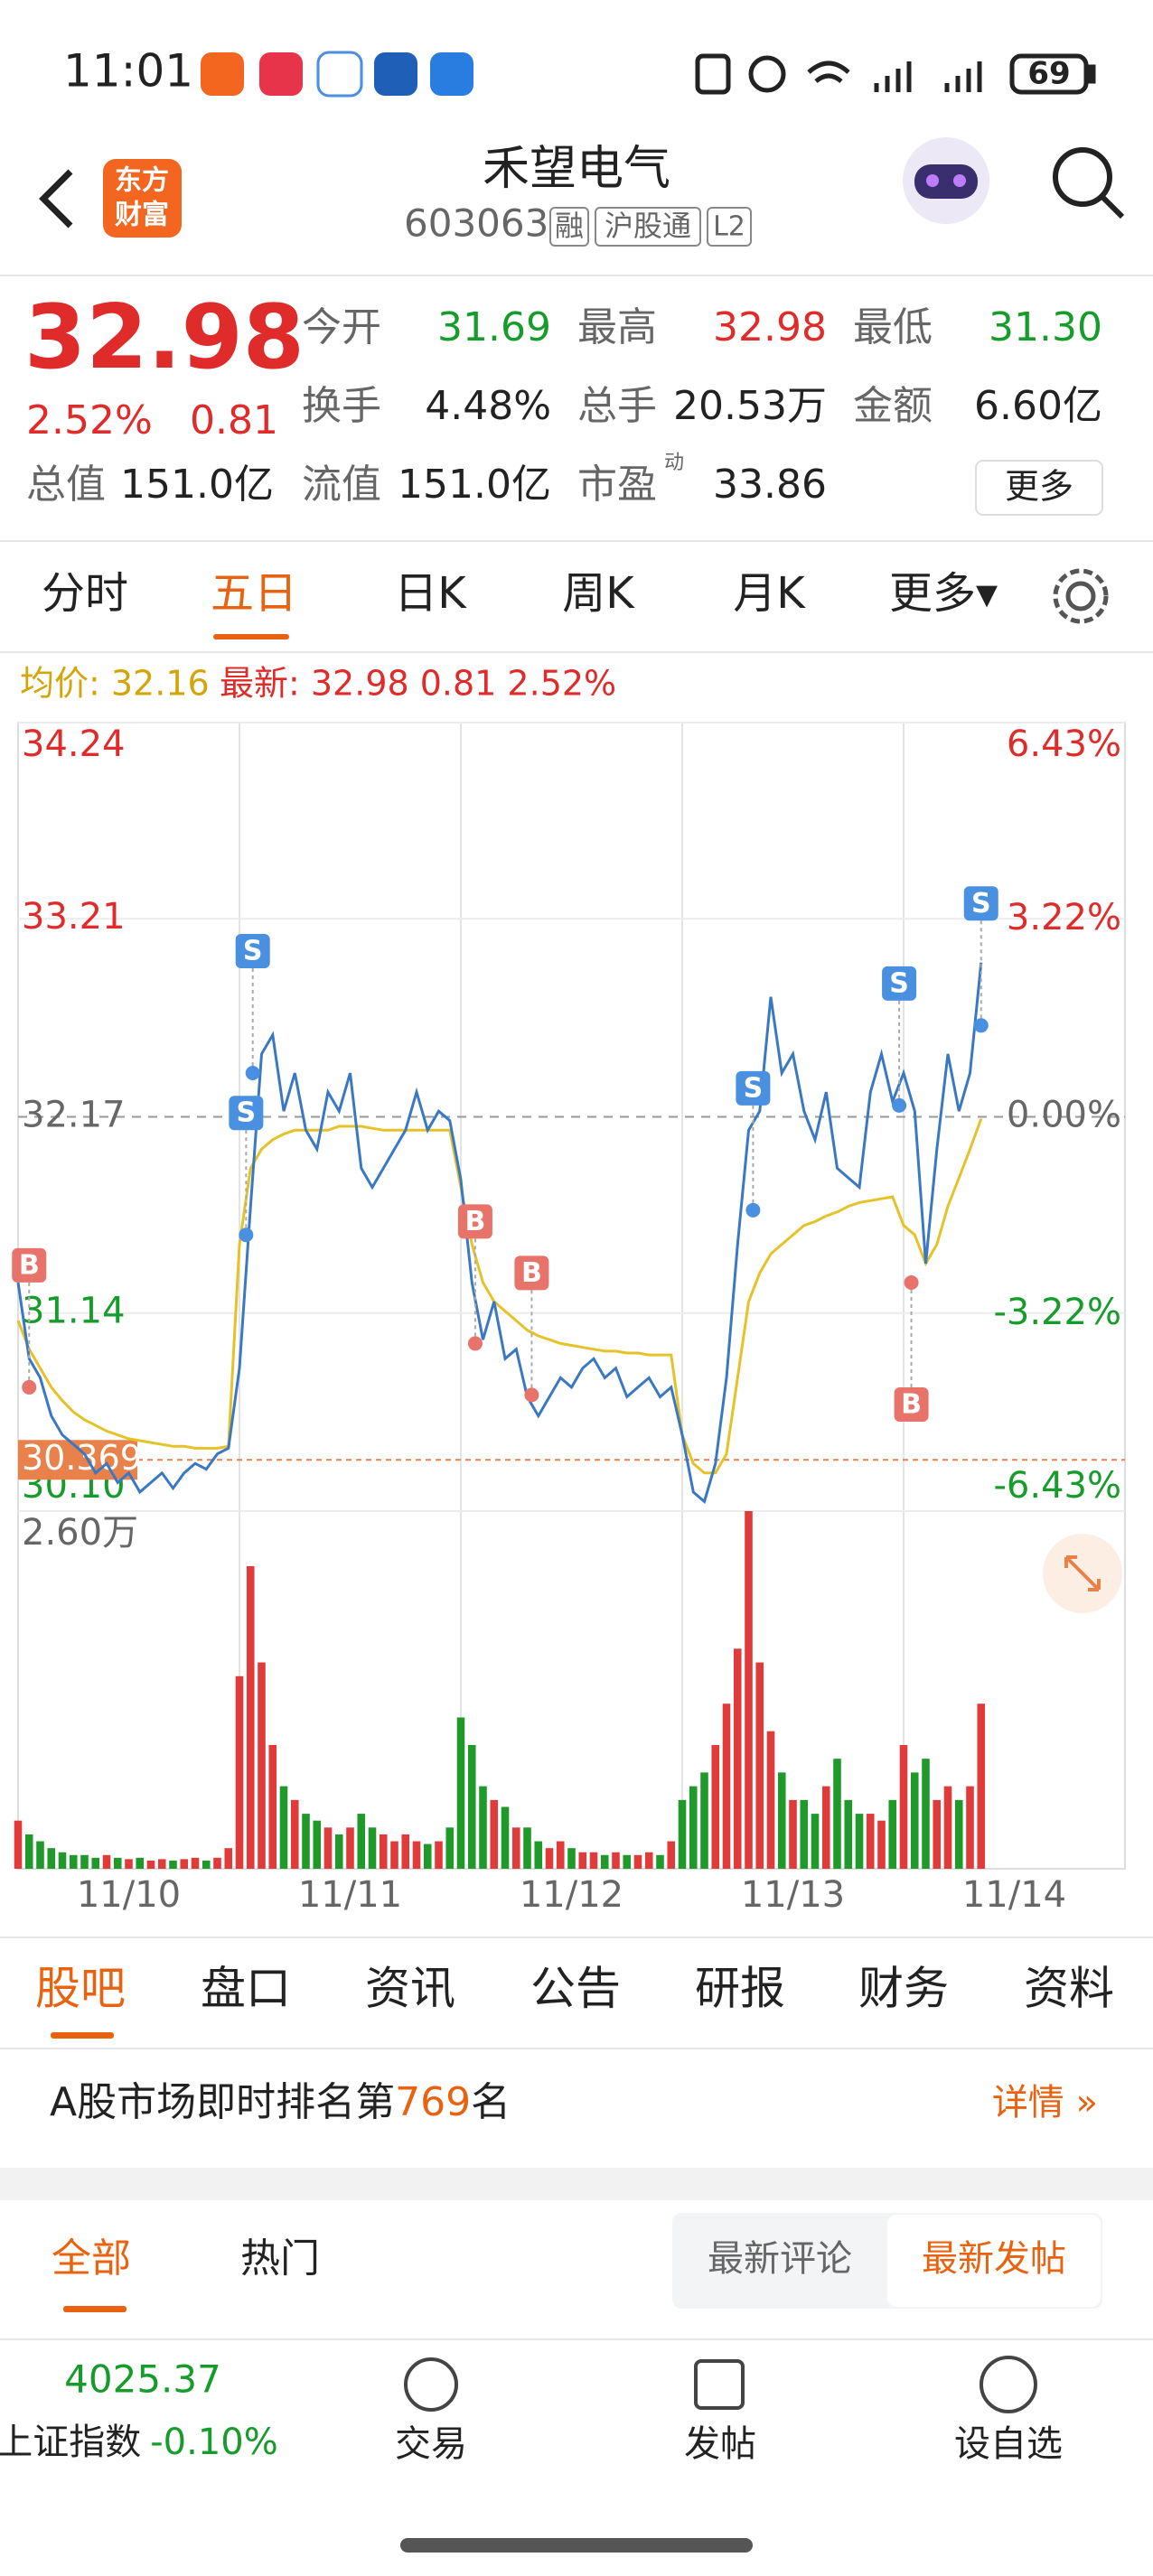  What do you see at coordinates (74, 744) in the screenshot?
I see `y-tick-label: 34.24` at bounding box center [74, 744].